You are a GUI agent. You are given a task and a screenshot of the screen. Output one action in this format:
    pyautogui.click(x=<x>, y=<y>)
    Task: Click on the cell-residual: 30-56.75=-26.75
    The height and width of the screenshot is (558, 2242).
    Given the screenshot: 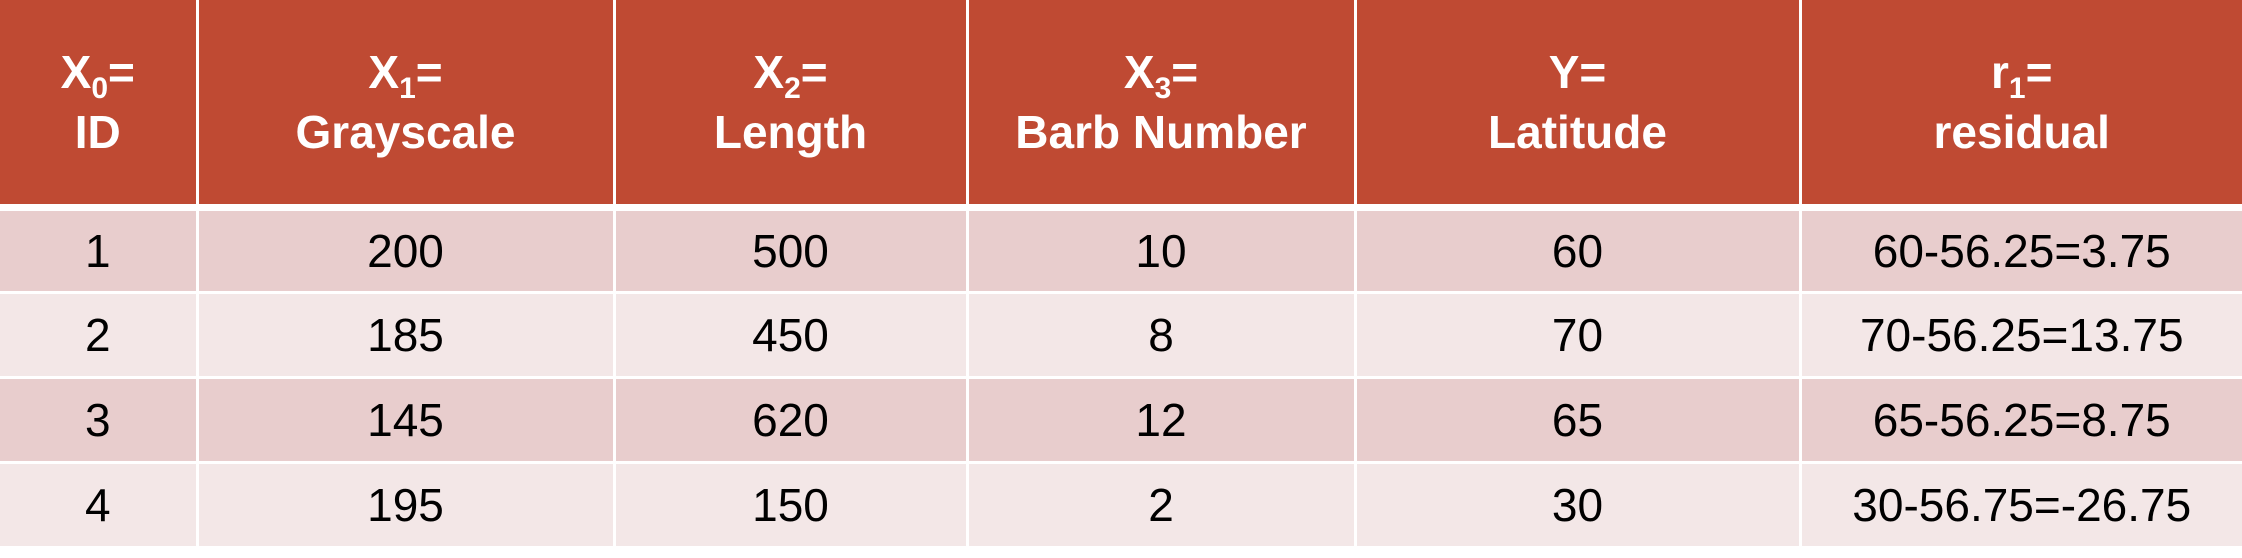 What is the action you would take?
    pyautogui.click(x=2021, y=505)
    